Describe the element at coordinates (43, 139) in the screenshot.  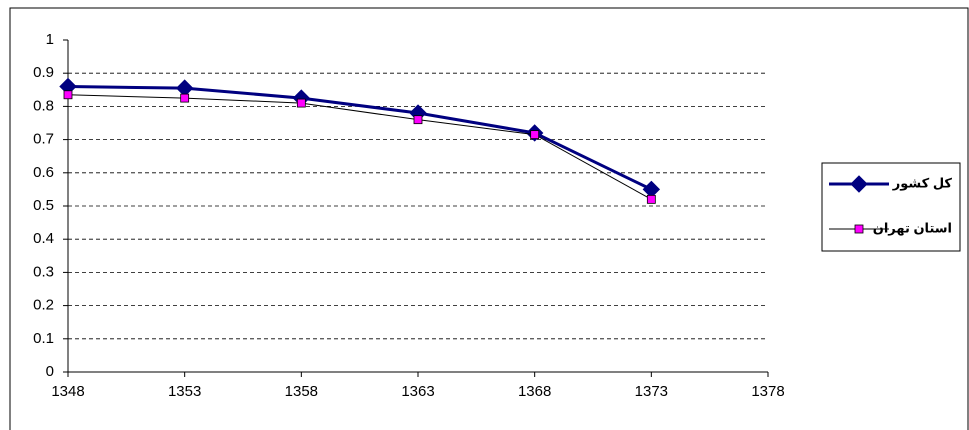
I see `y-tick-label: 0.7` at that location.